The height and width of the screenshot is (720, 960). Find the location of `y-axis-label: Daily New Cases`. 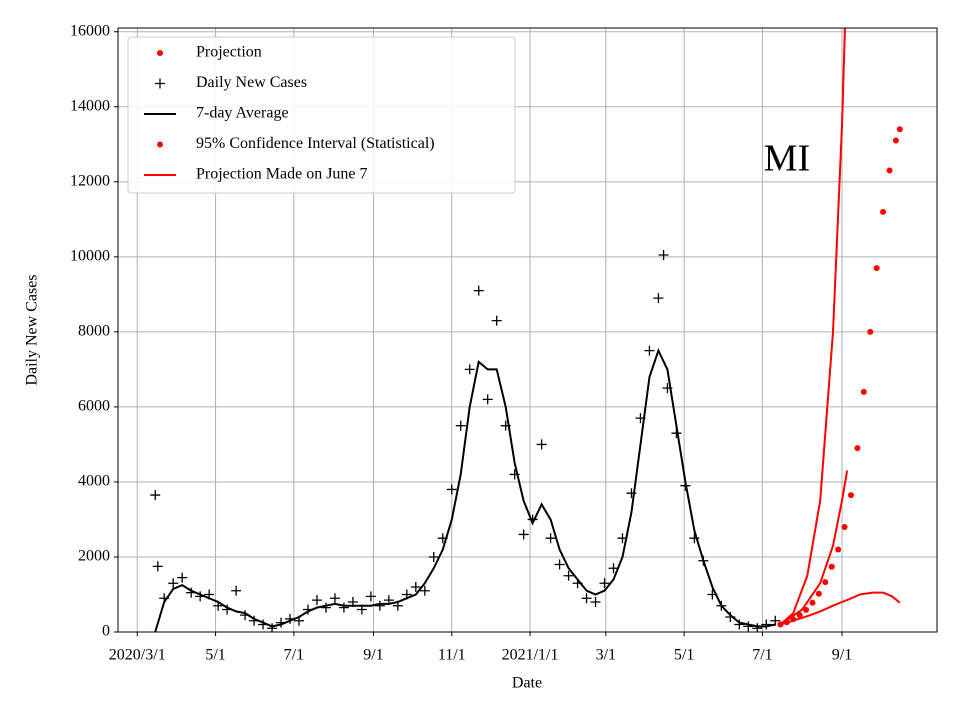

y-axis-label: Daily New Cases is located at coordinates (32, 329).